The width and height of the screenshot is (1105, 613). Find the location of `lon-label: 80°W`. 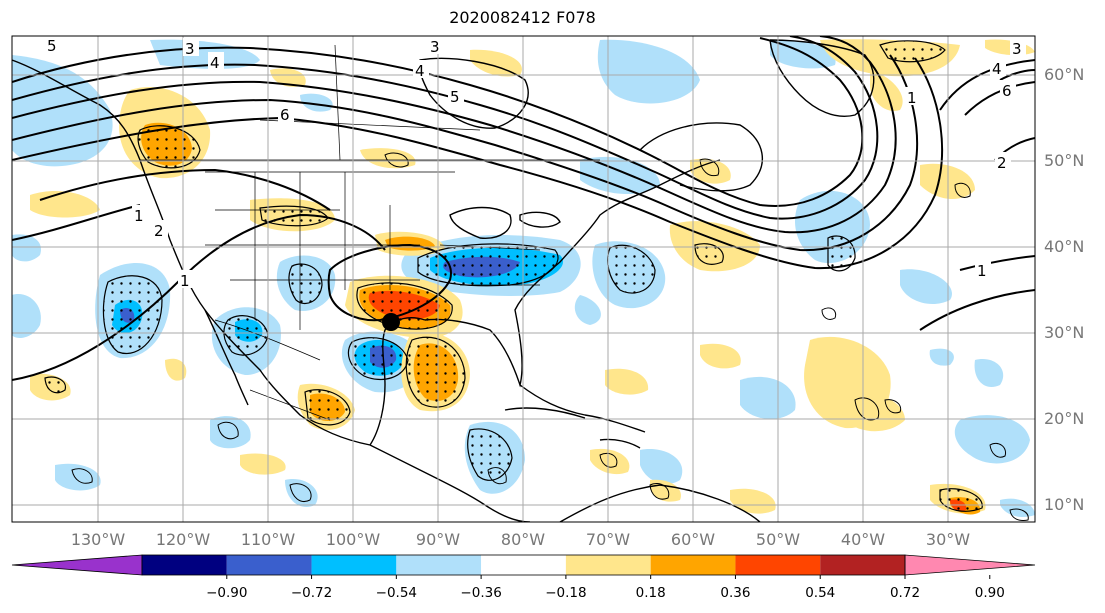

lon-label: 80°W is located at coordinates (523, 539).